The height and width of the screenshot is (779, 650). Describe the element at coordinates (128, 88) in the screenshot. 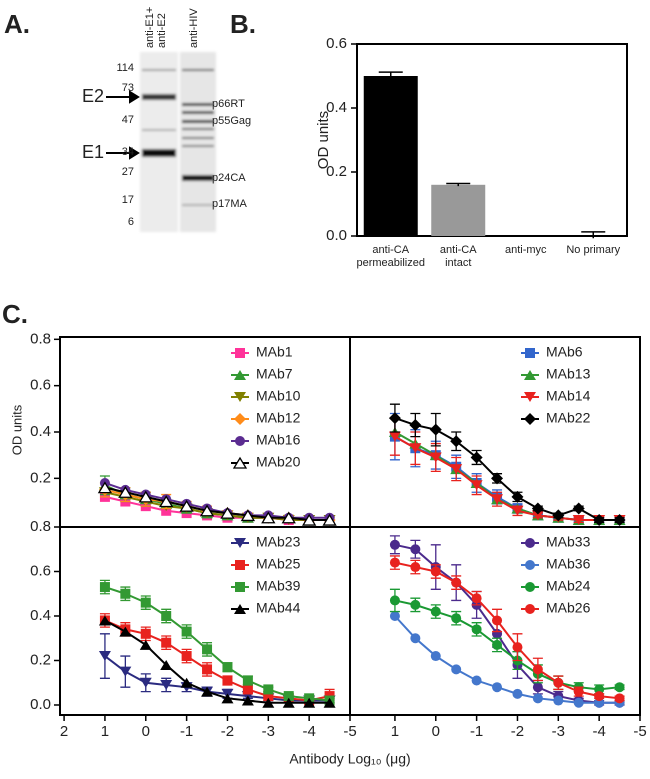

I see `marker-label: 73` at that location.